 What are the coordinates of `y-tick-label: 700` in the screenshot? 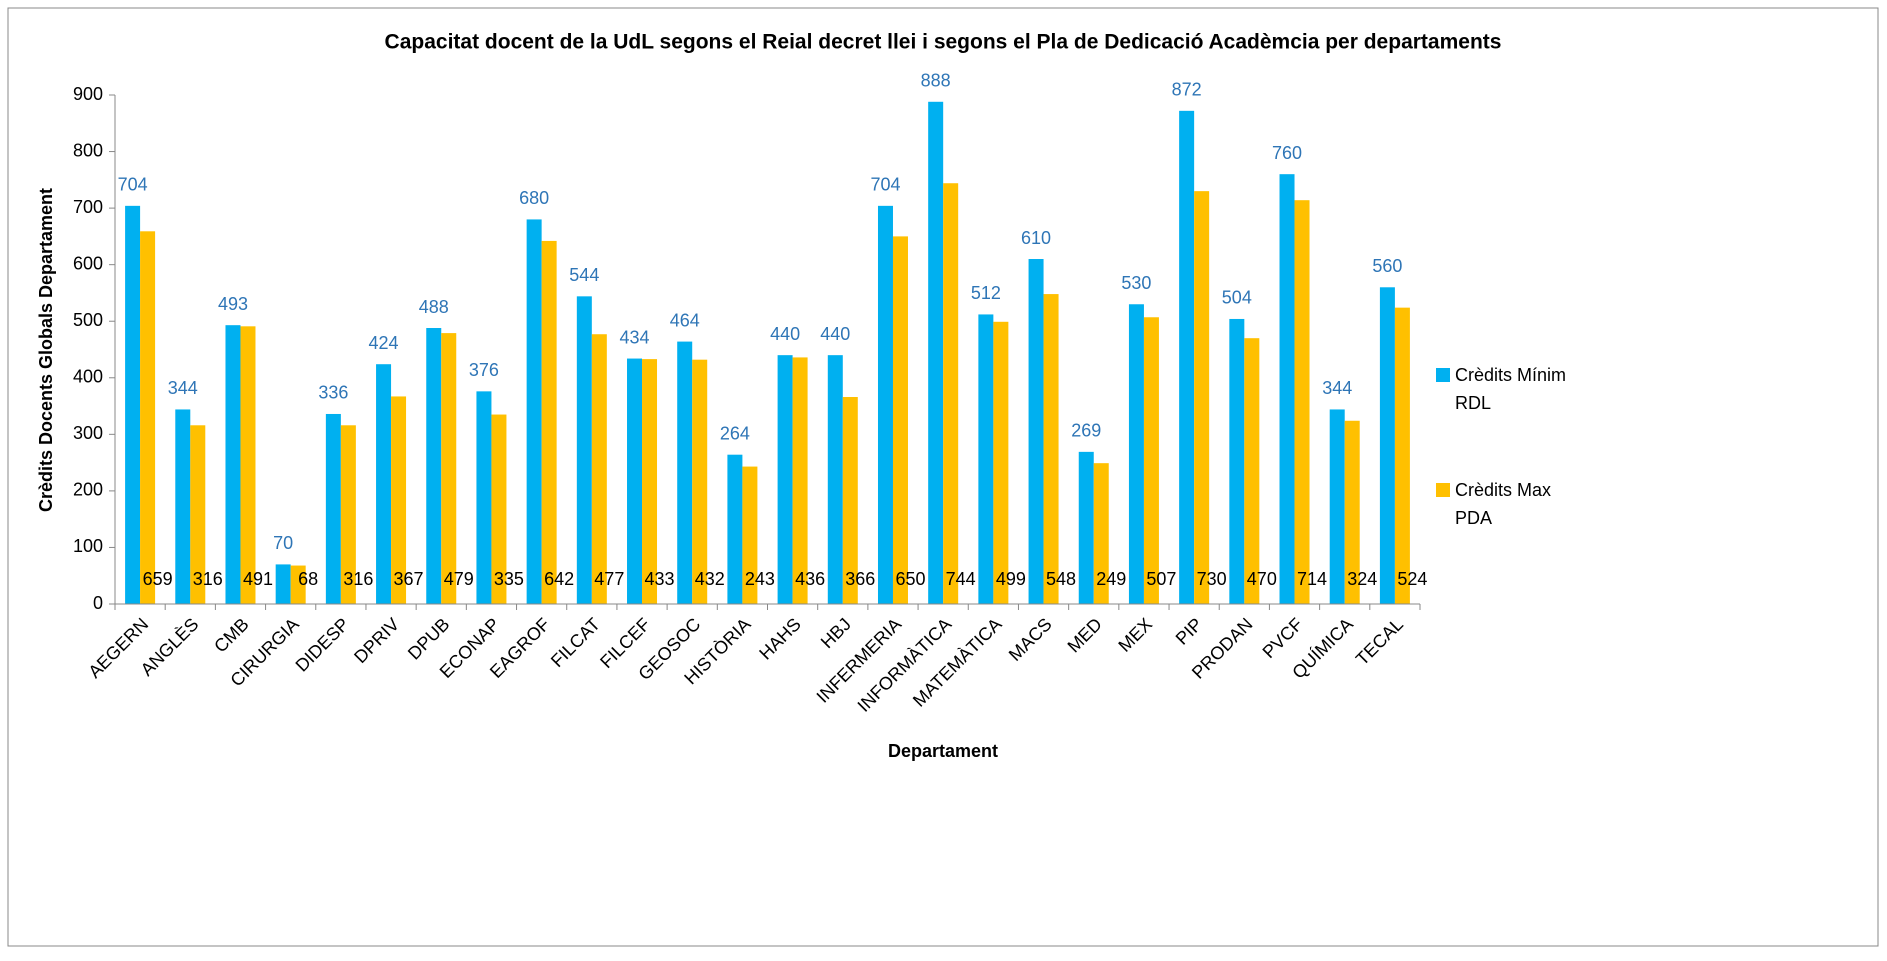 It's located at (88, 207).